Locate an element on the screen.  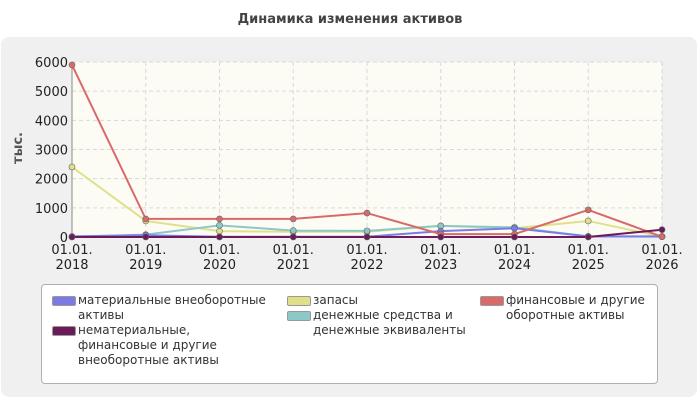
y-tick-label: 5000 is located at coordinates (51, 92).